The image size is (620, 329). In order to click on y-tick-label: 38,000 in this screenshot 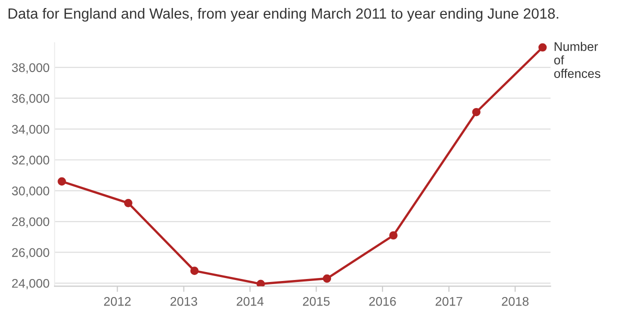, I will do `click(31, 68)`.